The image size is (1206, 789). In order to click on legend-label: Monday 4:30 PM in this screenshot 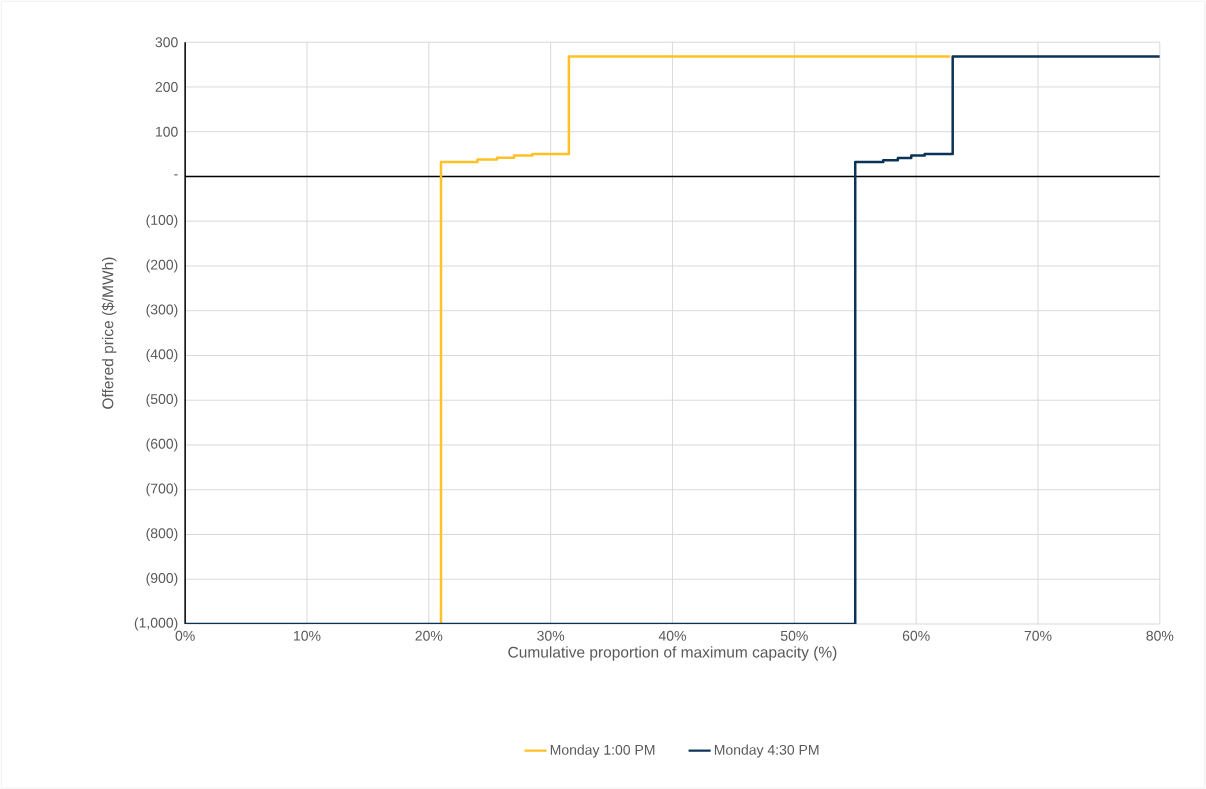, I will do `click(766, 751)`.